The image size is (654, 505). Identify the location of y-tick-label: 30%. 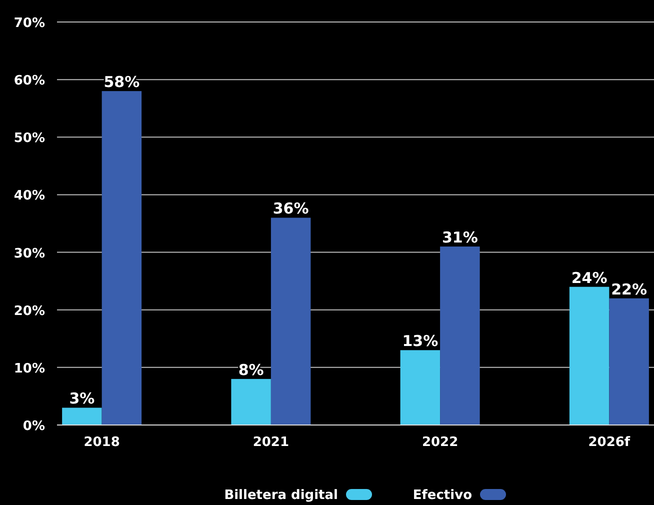
(29, 254).